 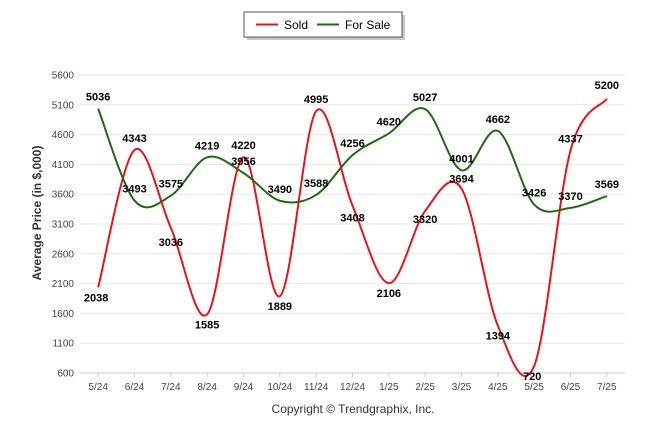 What do you see at coordinates (207, 325) in the screenshot?
I see `data-label-sold: 1585` at bounding box center [207, 325].